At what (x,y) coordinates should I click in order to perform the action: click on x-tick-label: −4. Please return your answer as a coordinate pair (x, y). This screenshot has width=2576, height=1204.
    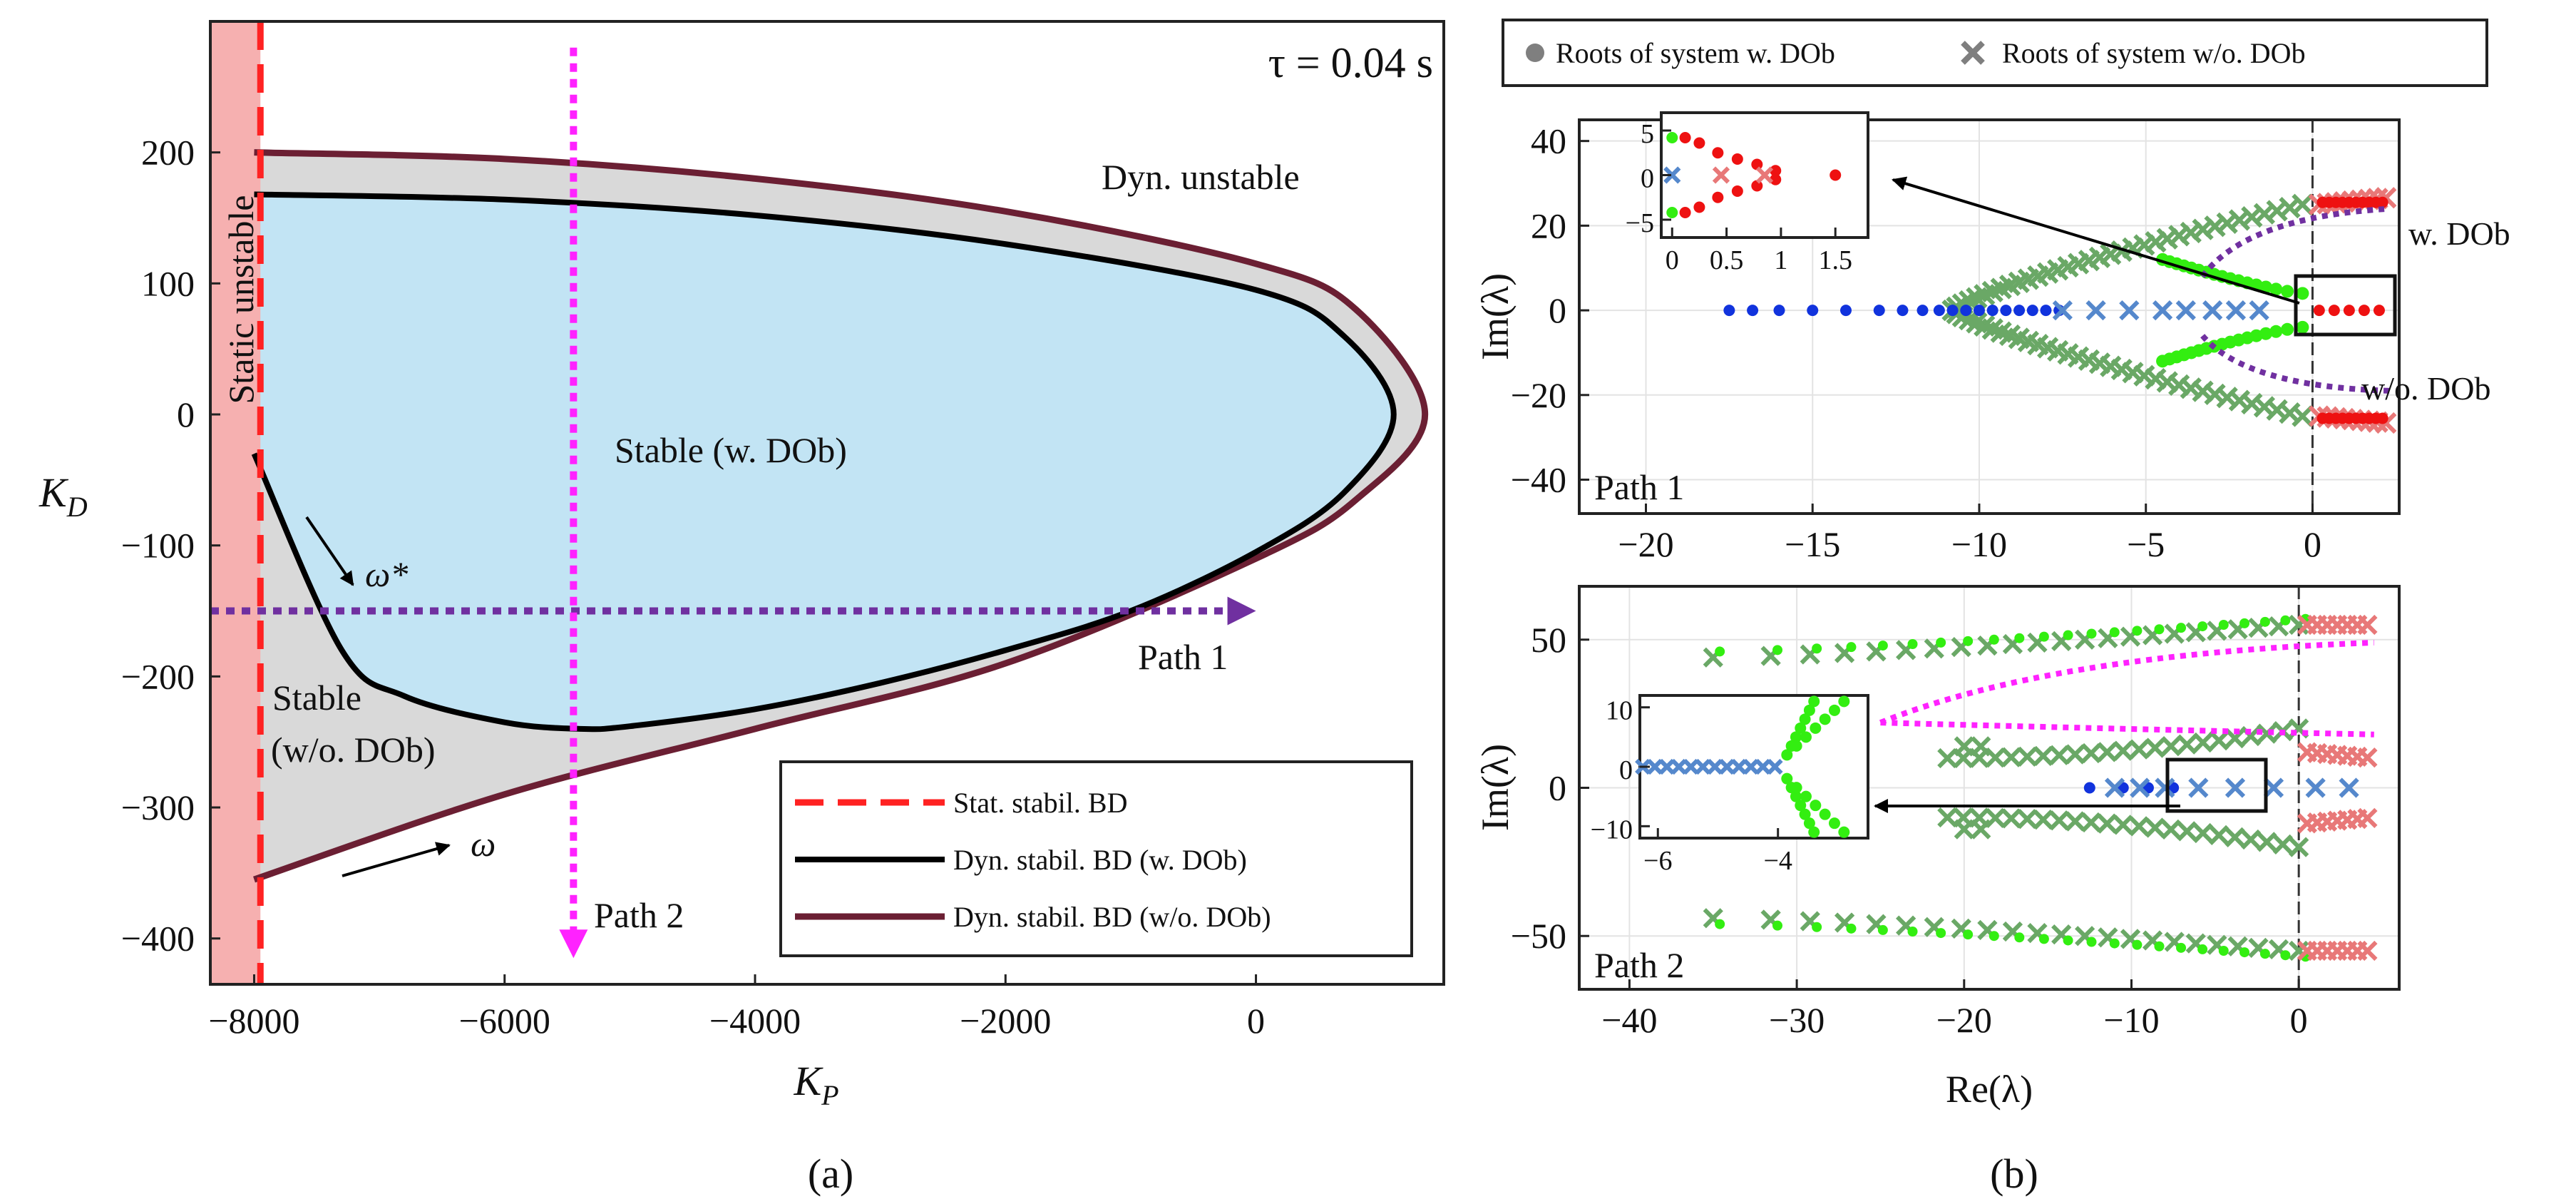
    Looking at the image, I should click on (1777, 861).